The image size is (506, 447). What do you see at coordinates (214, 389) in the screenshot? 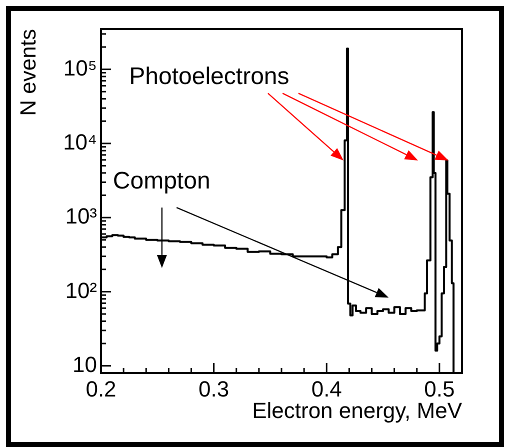
I see `x-tick-label: 0.3` at bounding box center [214, 389].